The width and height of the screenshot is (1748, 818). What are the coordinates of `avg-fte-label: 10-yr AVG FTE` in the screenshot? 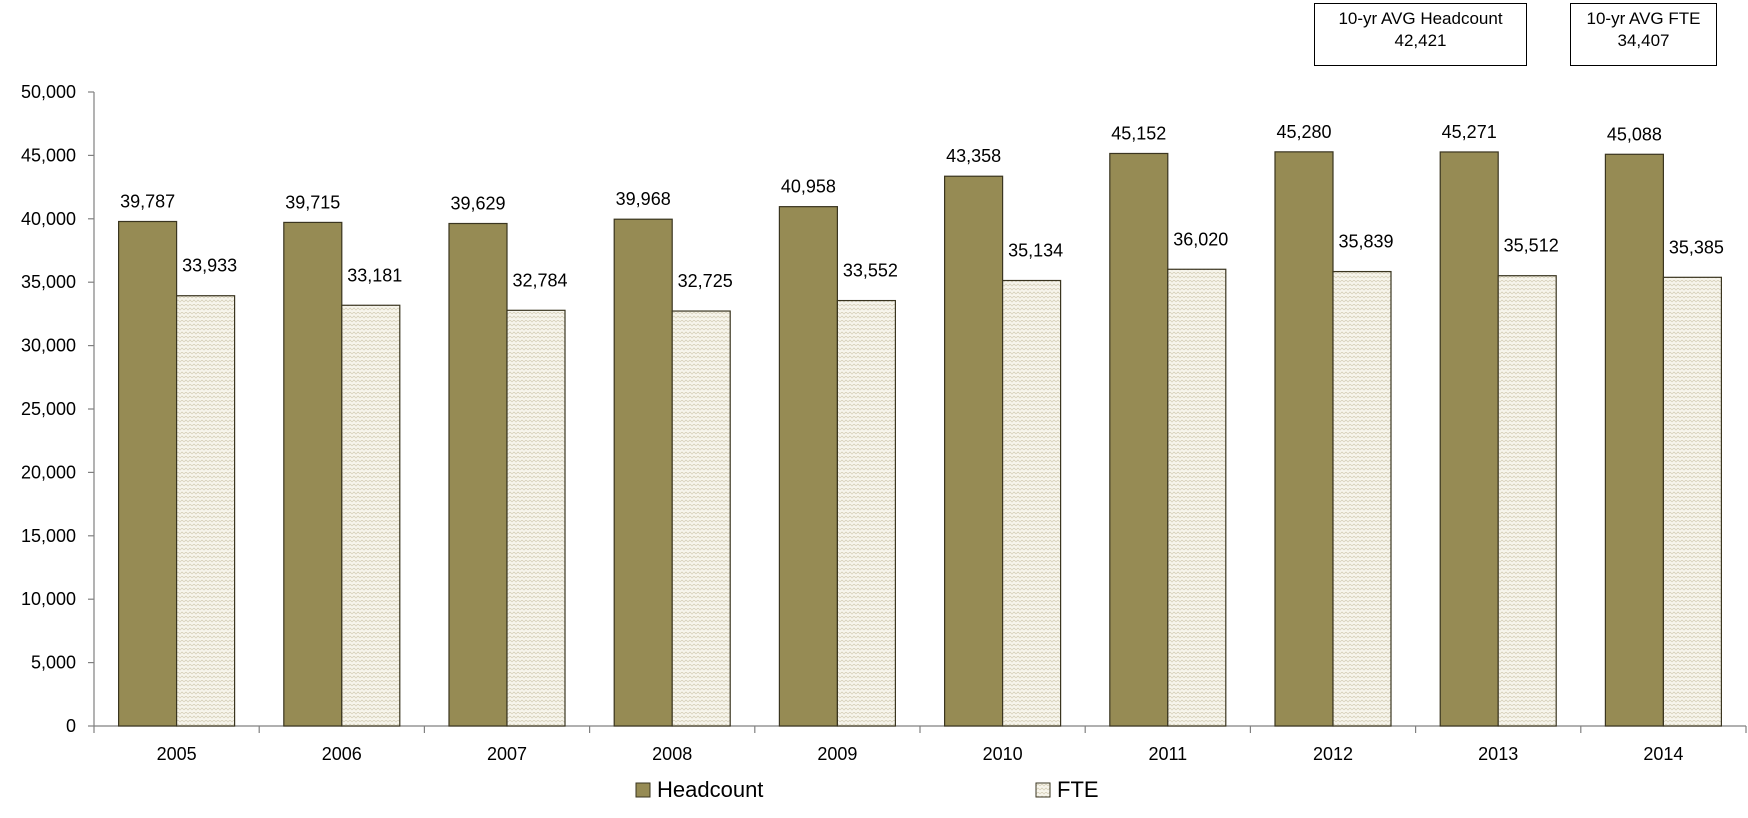 It's located at (1643, 18).